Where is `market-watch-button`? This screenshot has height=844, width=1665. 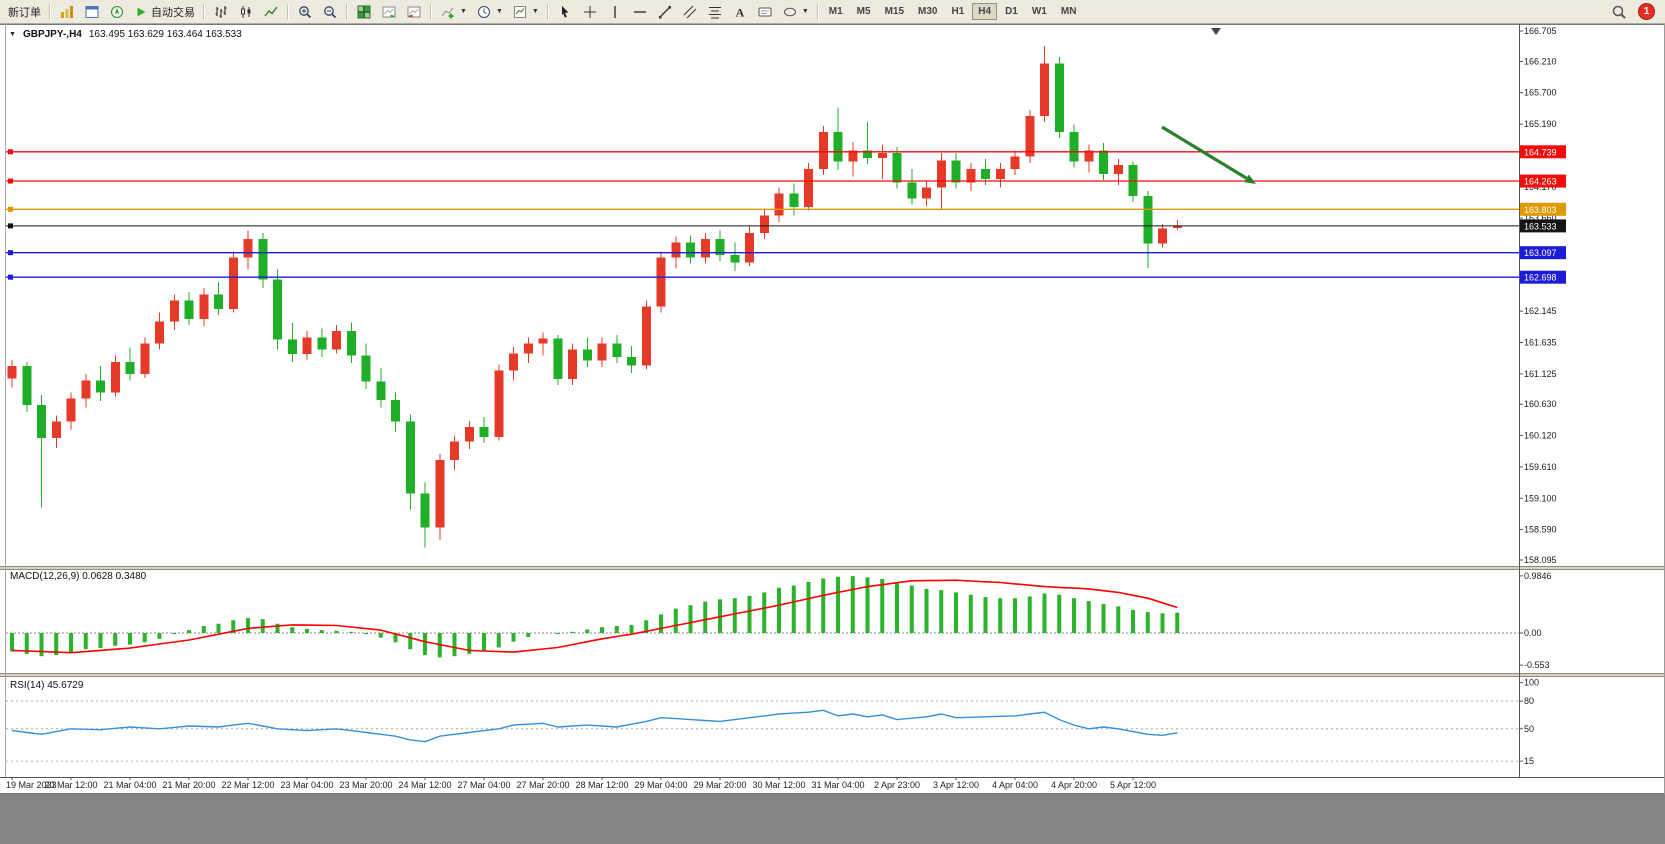 market-watch-button is located at coordinates (67, 12).